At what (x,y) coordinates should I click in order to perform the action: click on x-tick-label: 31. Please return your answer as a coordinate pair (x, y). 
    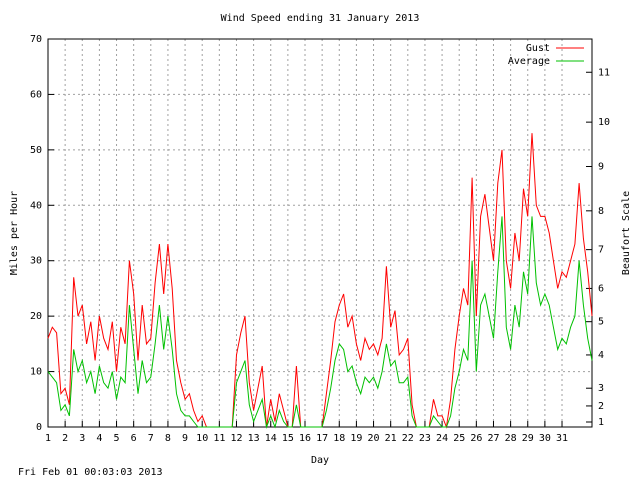
    Looking at the image, I should click on (562, 438).